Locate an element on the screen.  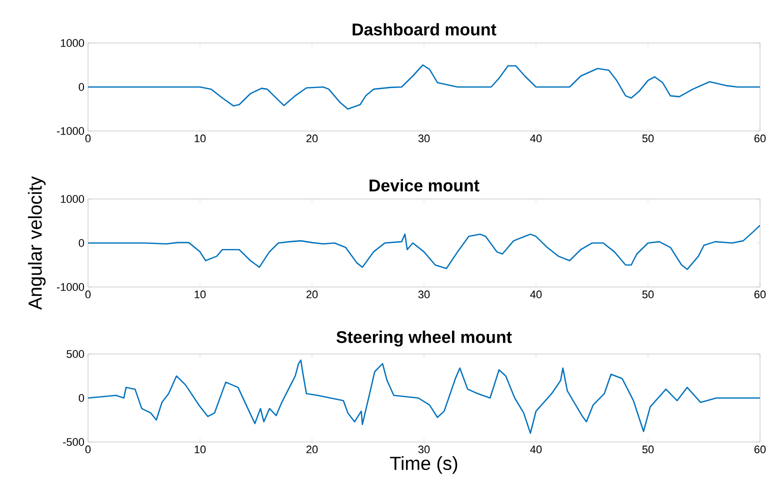
chart-title: Device mount is located at coordinates (425, 185).